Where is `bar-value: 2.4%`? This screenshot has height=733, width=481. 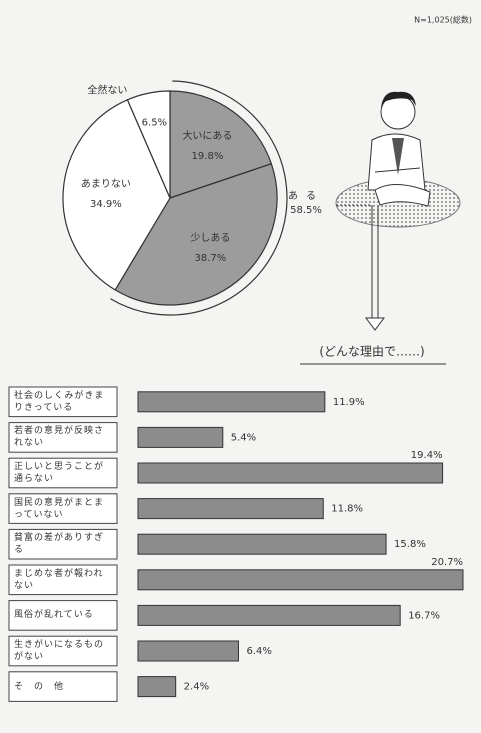
bar-value: 2.4% is located at coordinates (196, 687).